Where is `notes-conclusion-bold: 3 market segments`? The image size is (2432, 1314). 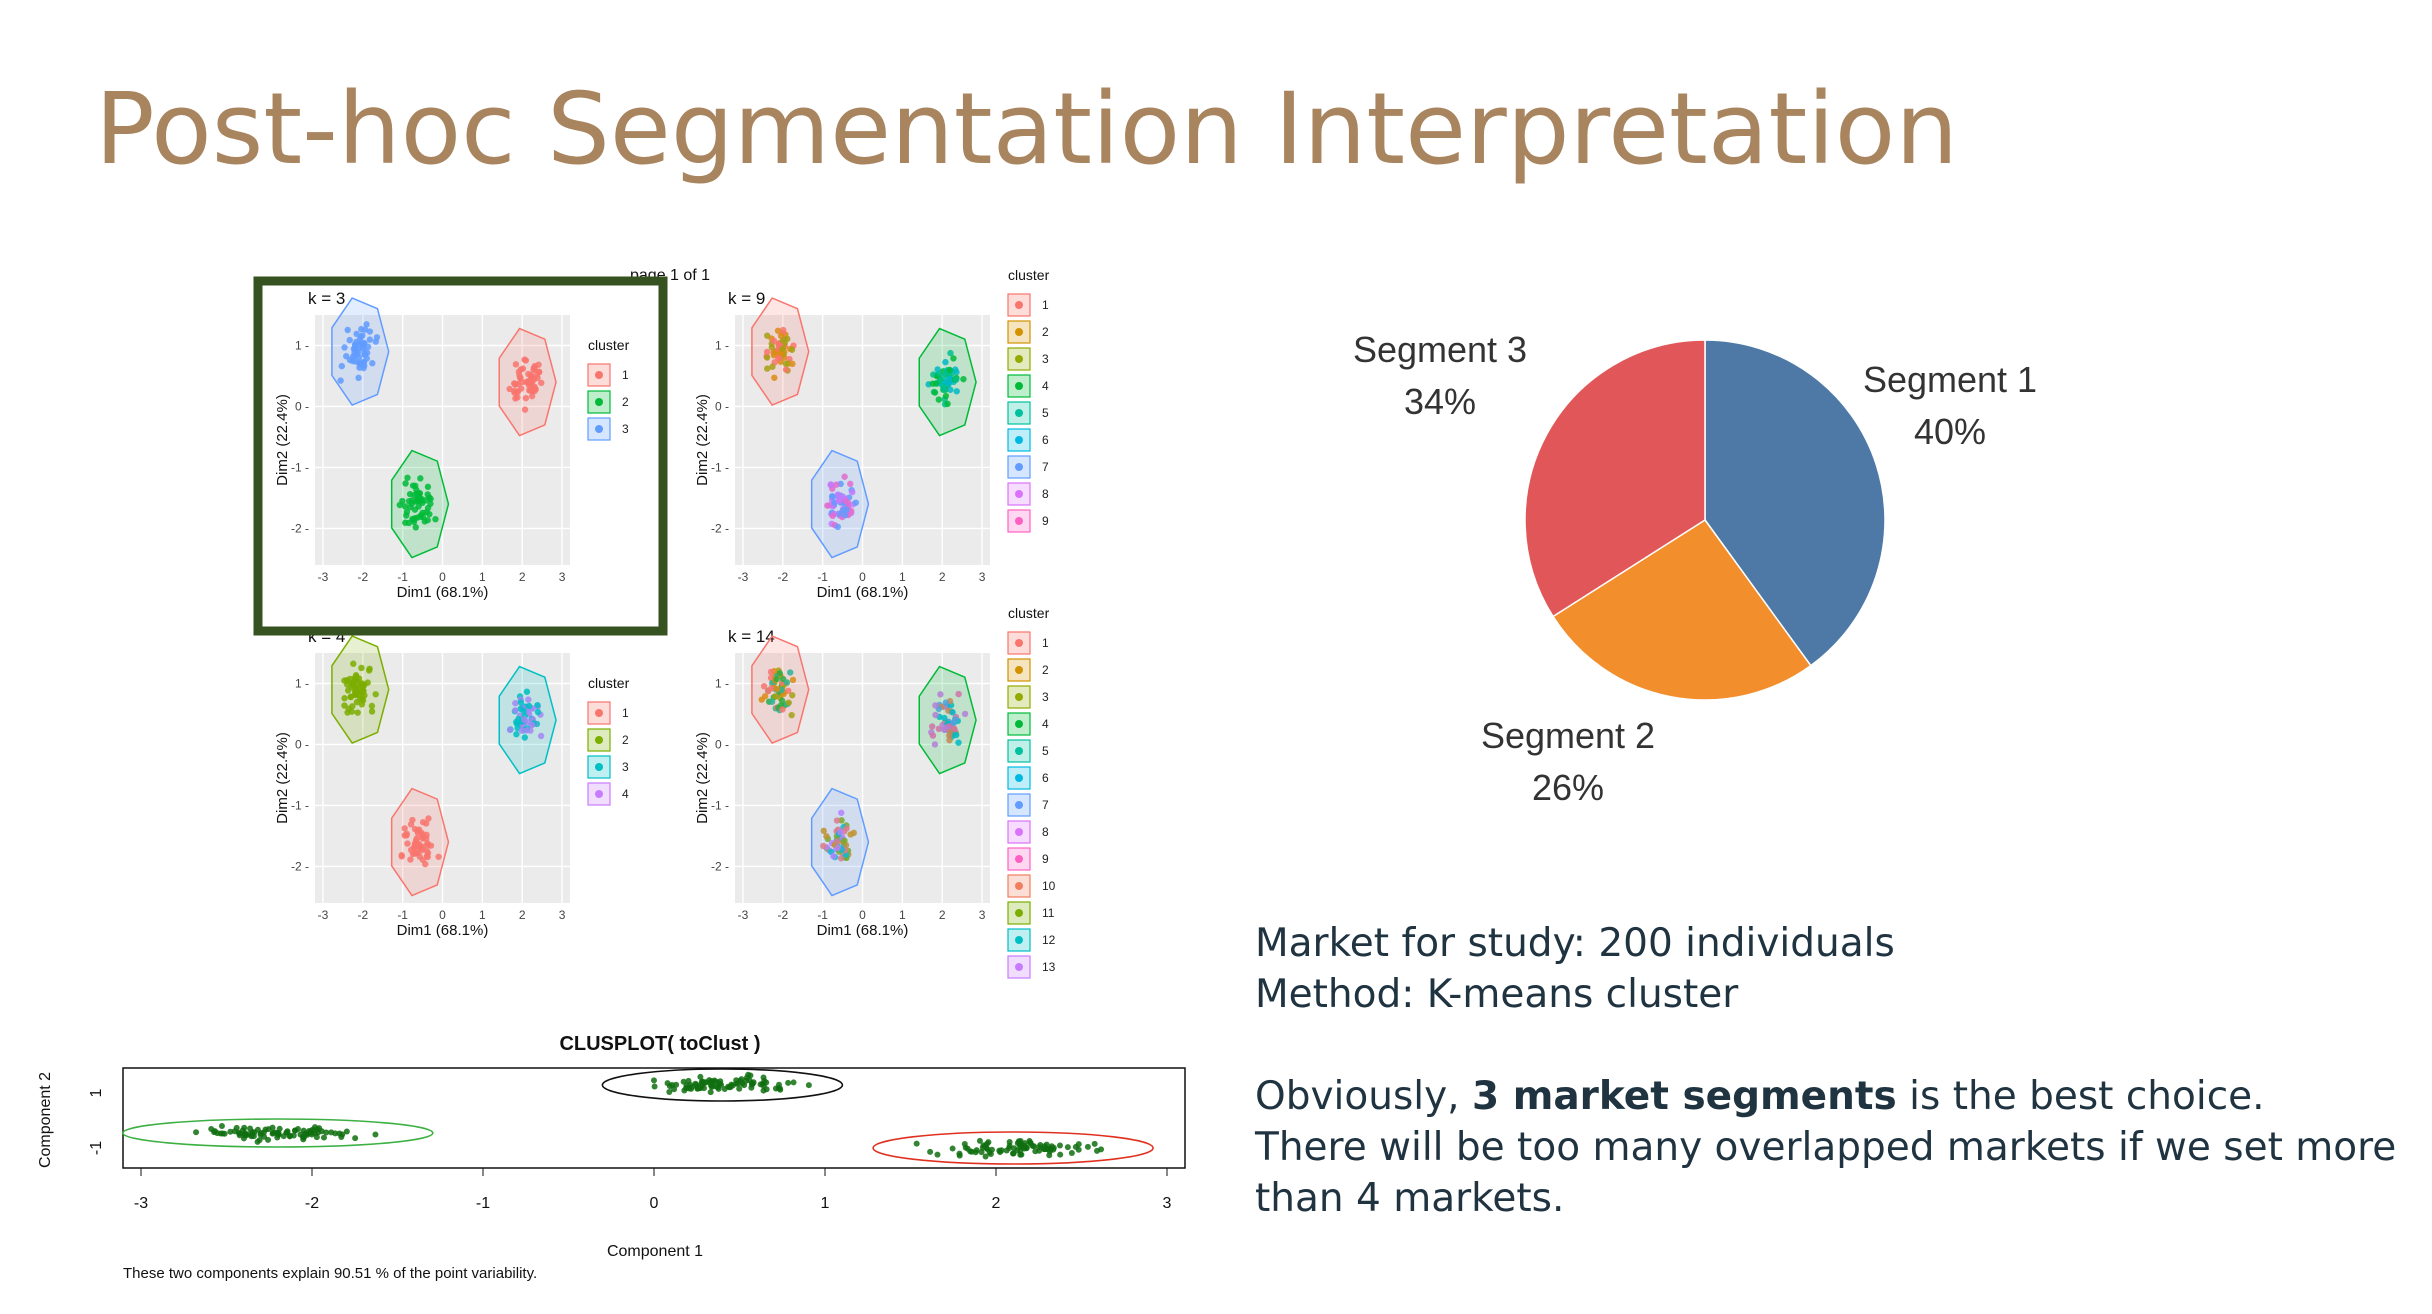 notes-conclusion-bold: 3 market segments is located at coordinates (1684, 1096).